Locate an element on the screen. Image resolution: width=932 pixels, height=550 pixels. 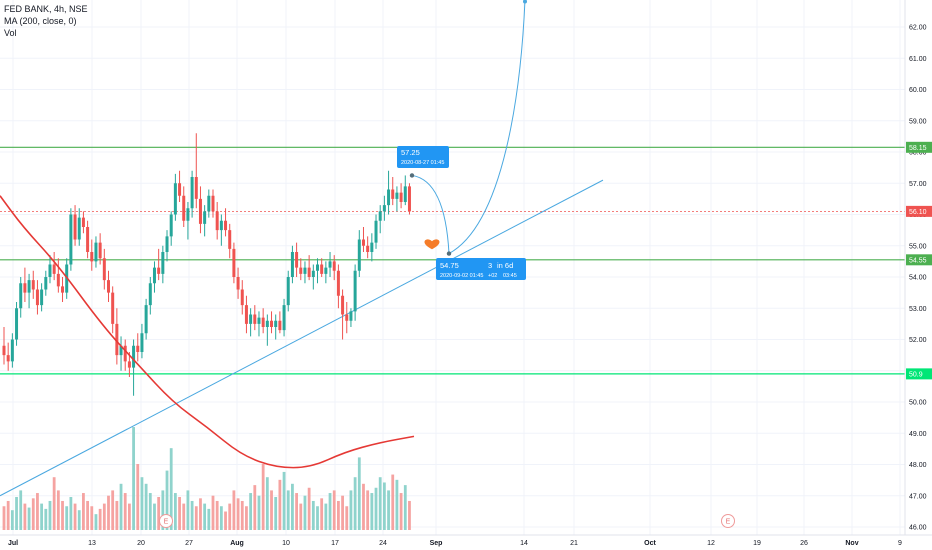
time-tick-label: Sep is located at coordinates (436, 543).